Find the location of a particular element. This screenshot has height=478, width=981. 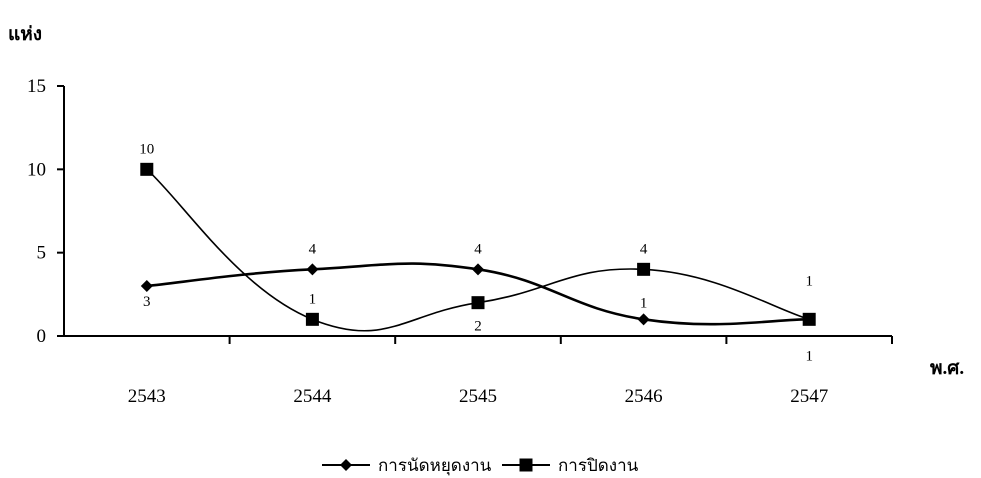

data-label: 3 is located at coordinates (147, 302).